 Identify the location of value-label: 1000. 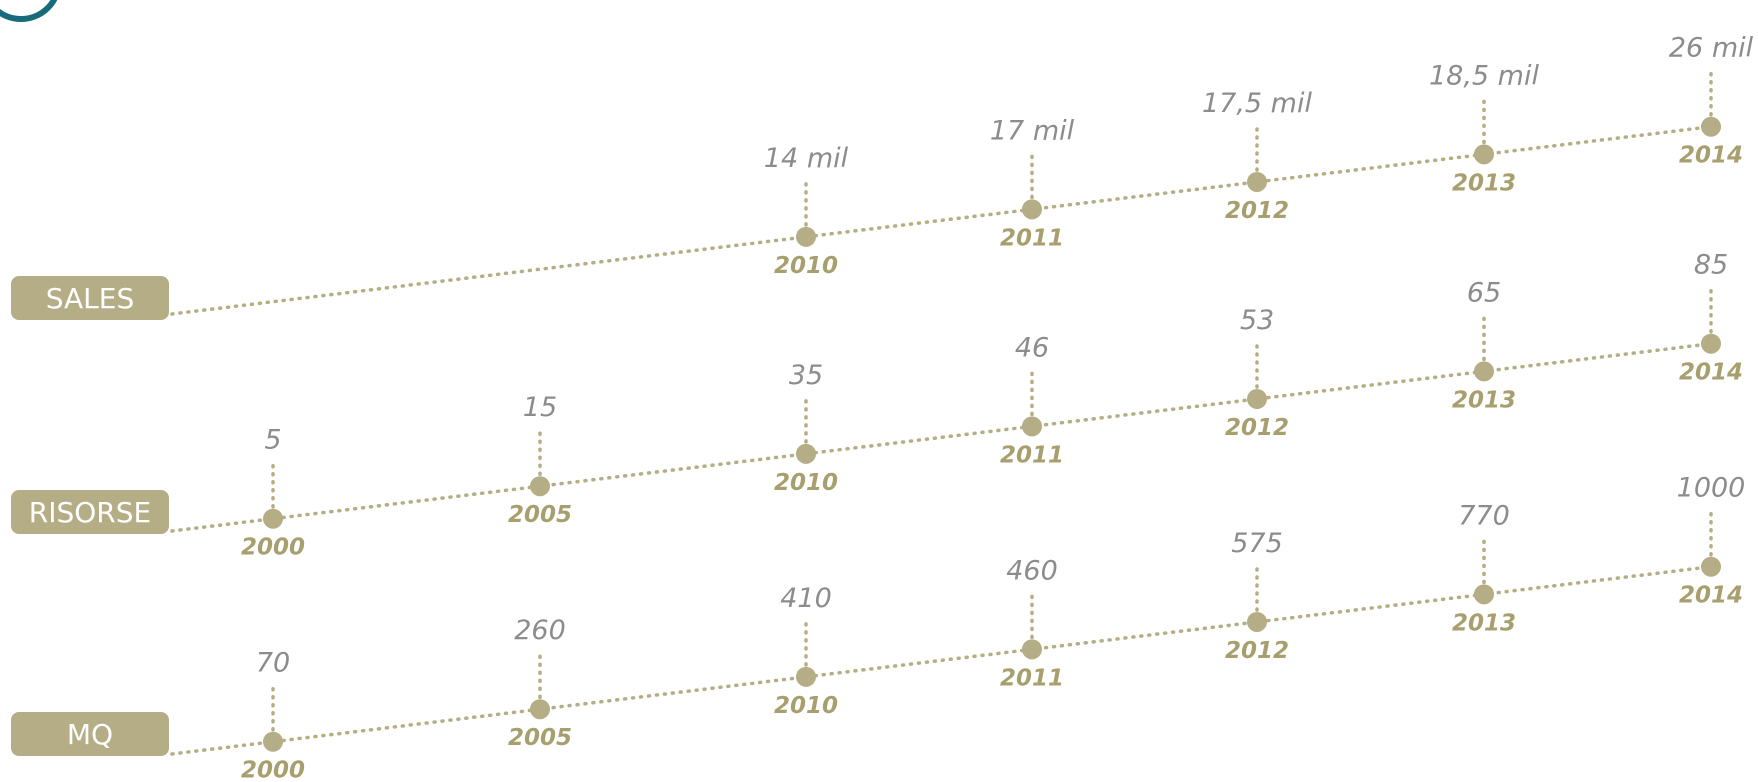
(1711, 488).